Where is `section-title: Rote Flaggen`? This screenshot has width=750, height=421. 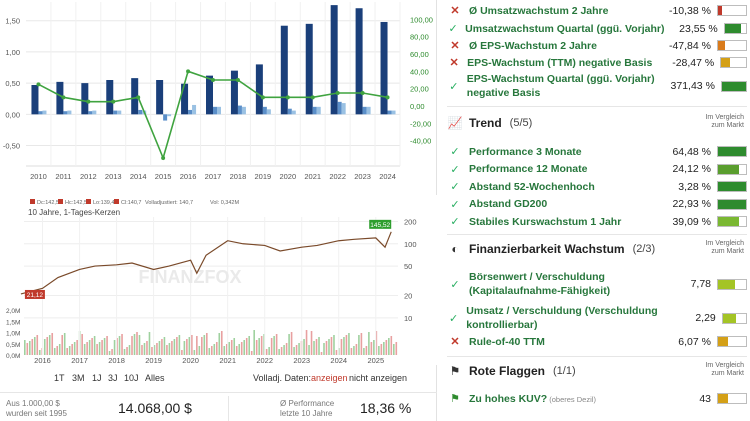
section-title: Rote Flaggen is located at coordinates (507, 371).